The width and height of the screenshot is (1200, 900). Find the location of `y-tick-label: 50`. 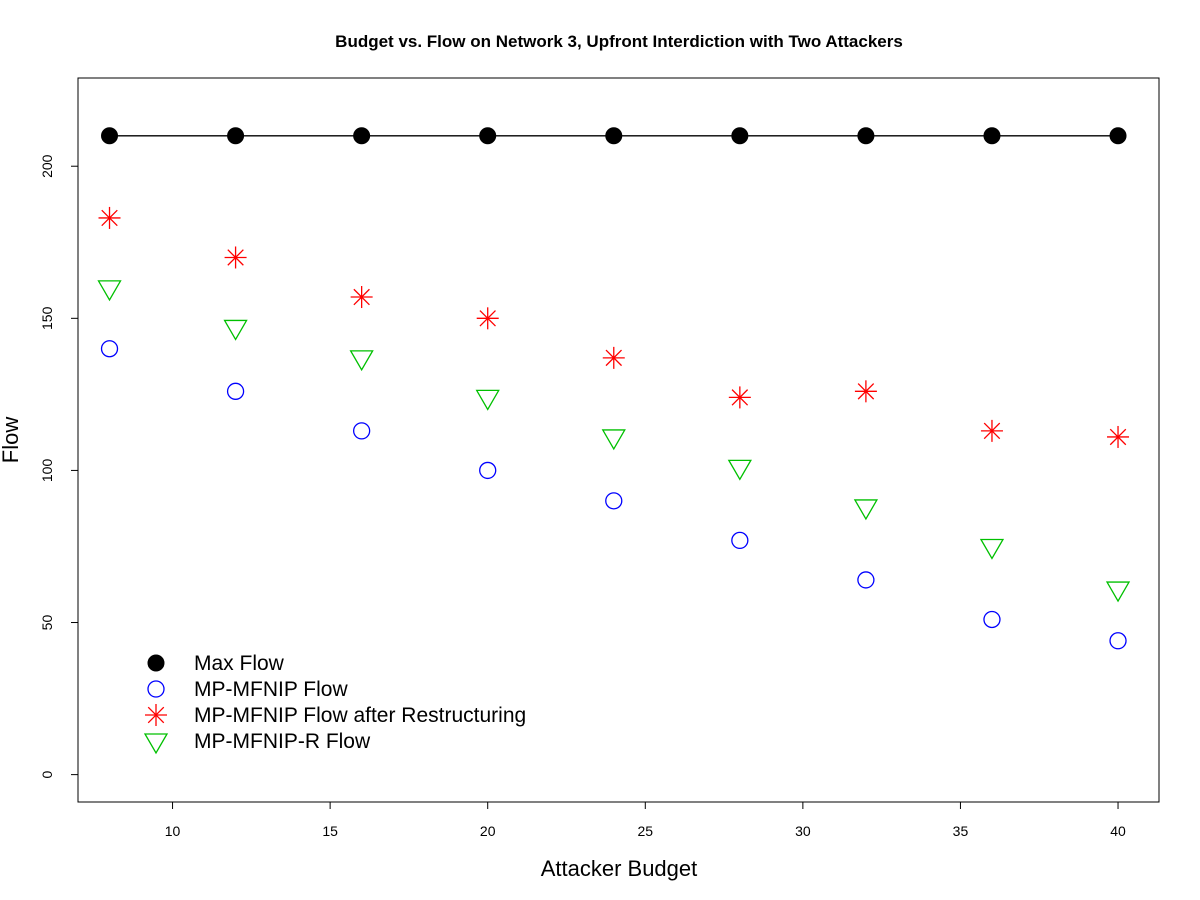

y-tick-label: 50 is located at coordinates (47, 623).